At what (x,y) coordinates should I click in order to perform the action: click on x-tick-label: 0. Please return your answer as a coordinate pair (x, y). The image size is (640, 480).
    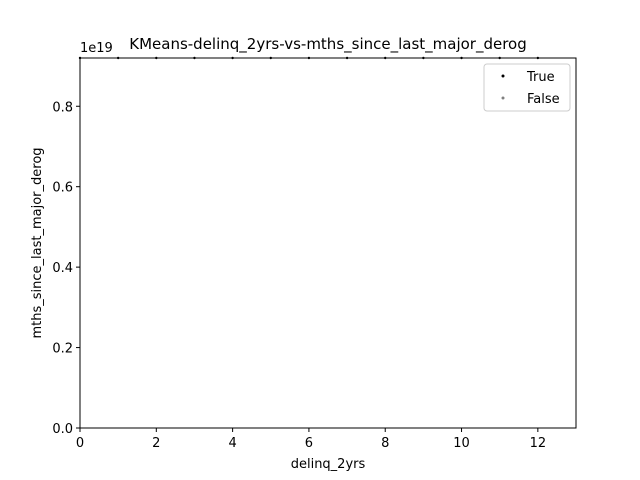
    Looking at the image, I should click on (80, 443).